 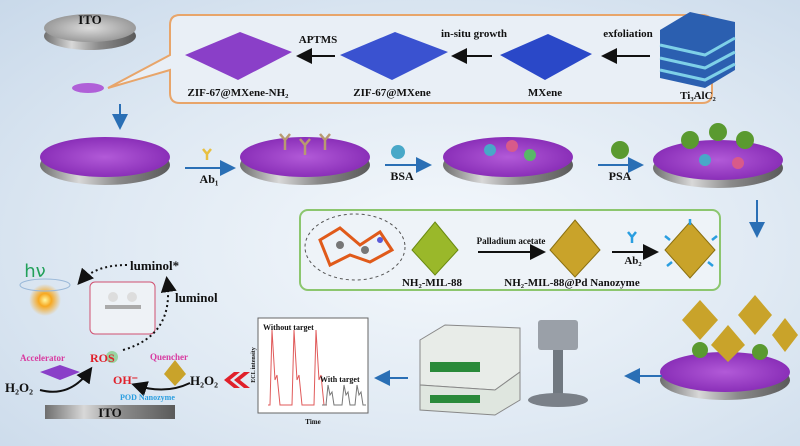 What do you see at coordinates (147, 397) in the screenshot?
I see `pod-nanozyme-label: POD Nanozyme` at bounding box center [147, 397].